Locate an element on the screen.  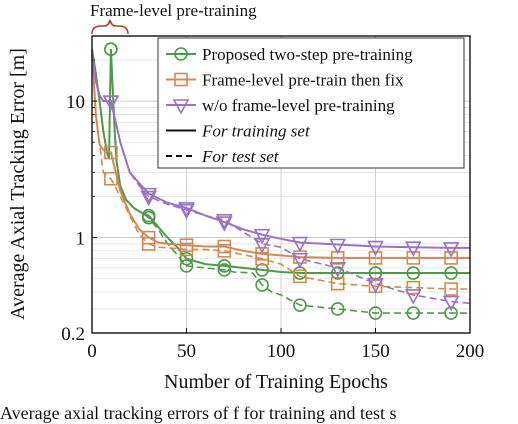
legend-label: w/o frame-level pre-training is located at coordinates (298, 105).